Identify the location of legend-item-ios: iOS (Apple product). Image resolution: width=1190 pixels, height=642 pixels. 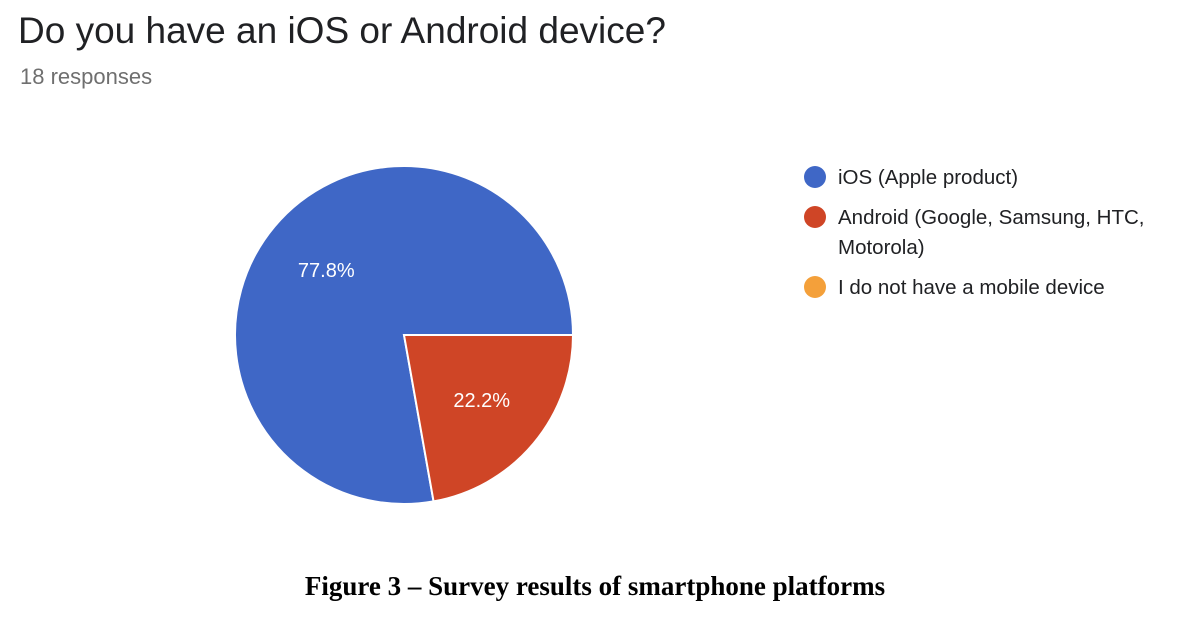
(996, 178).